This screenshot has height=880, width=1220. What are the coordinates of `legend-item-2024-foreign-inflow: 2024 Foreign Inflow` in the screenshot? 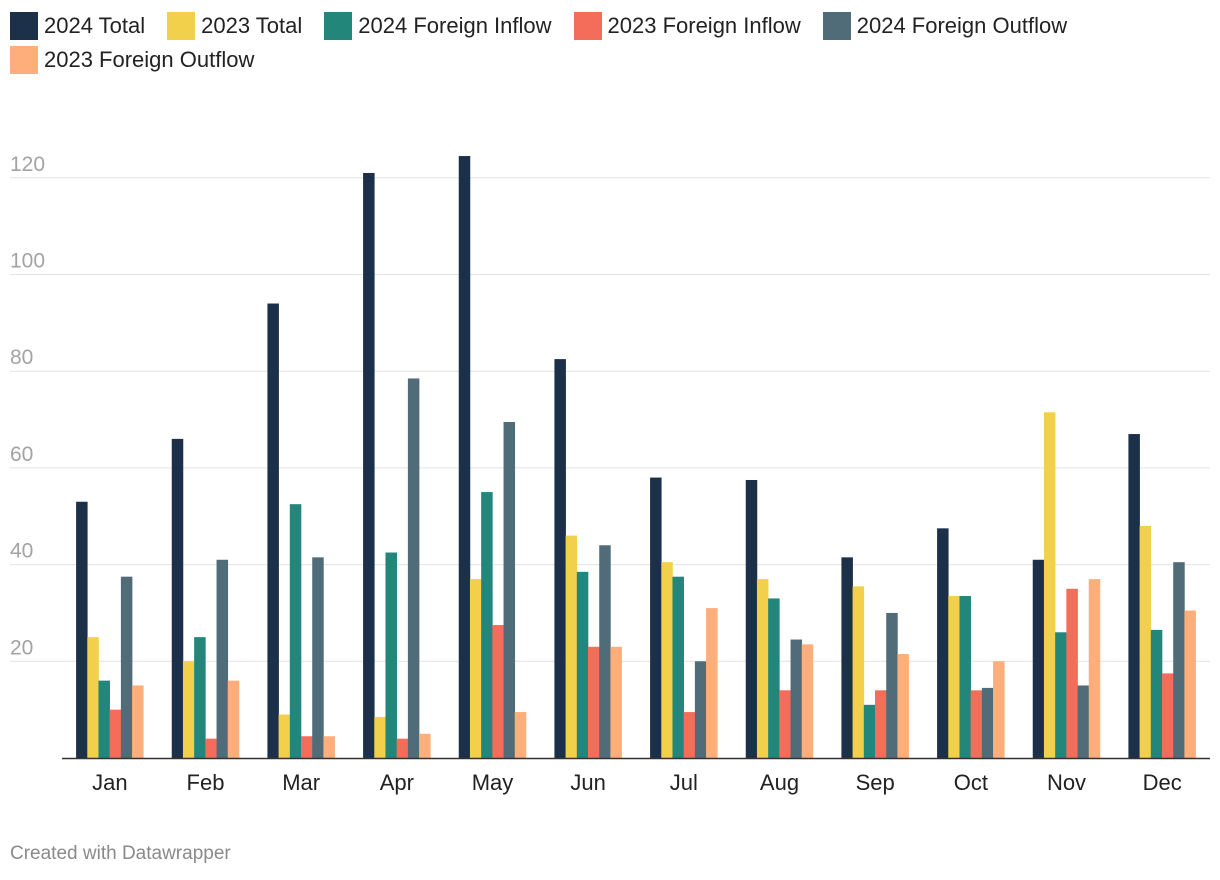 It's located at (438, 26).